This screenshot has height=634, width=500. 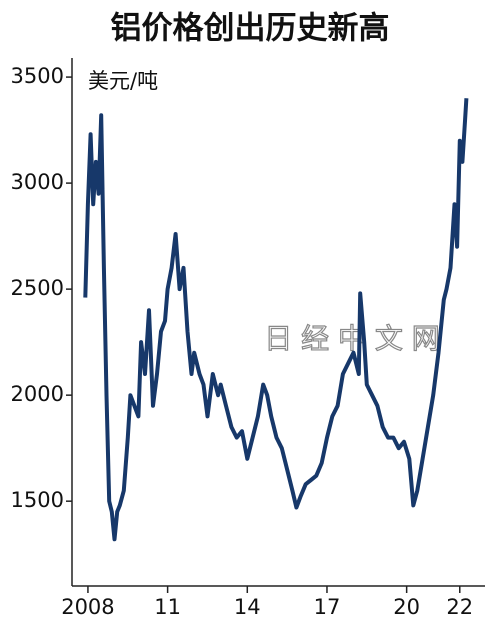 I want to click on y-tick-label: 2000, so click(x=37, y=394).